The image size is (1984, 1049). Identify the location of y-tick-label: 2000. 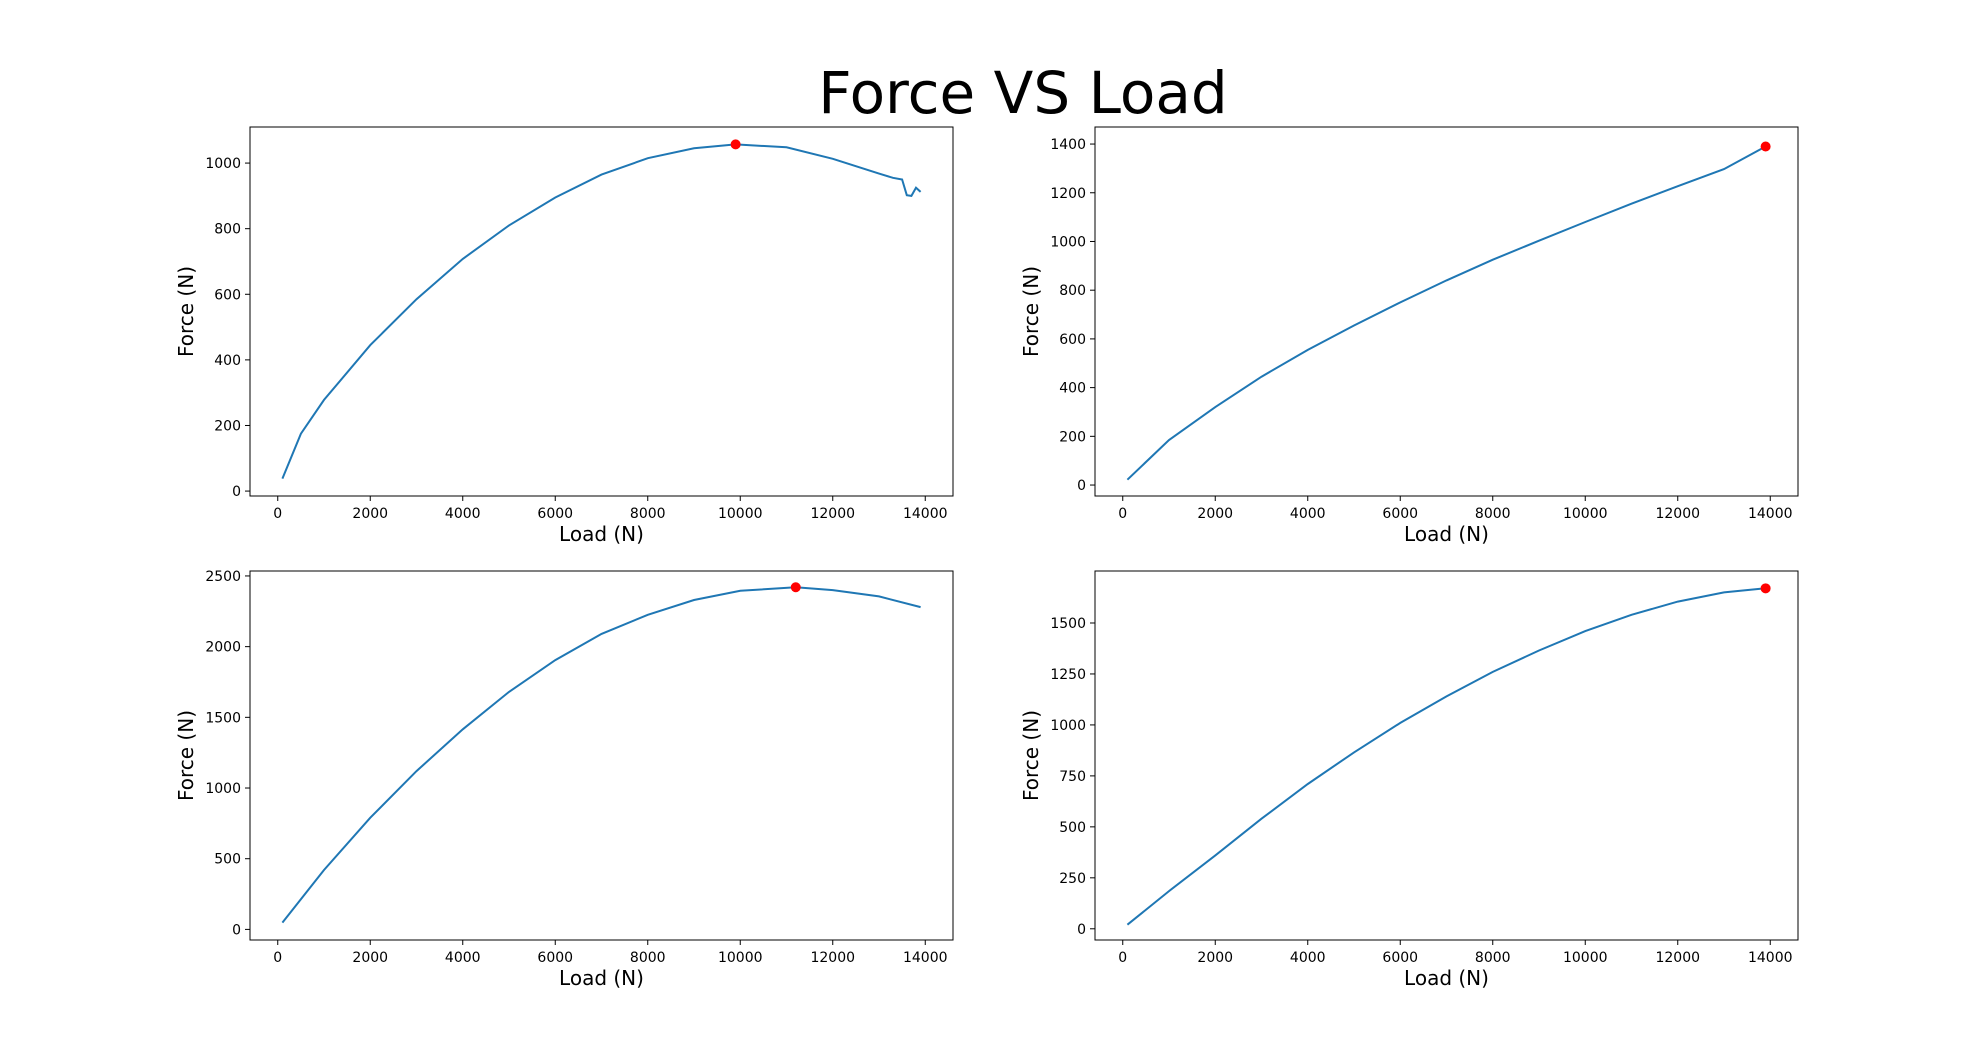
(223, 648).